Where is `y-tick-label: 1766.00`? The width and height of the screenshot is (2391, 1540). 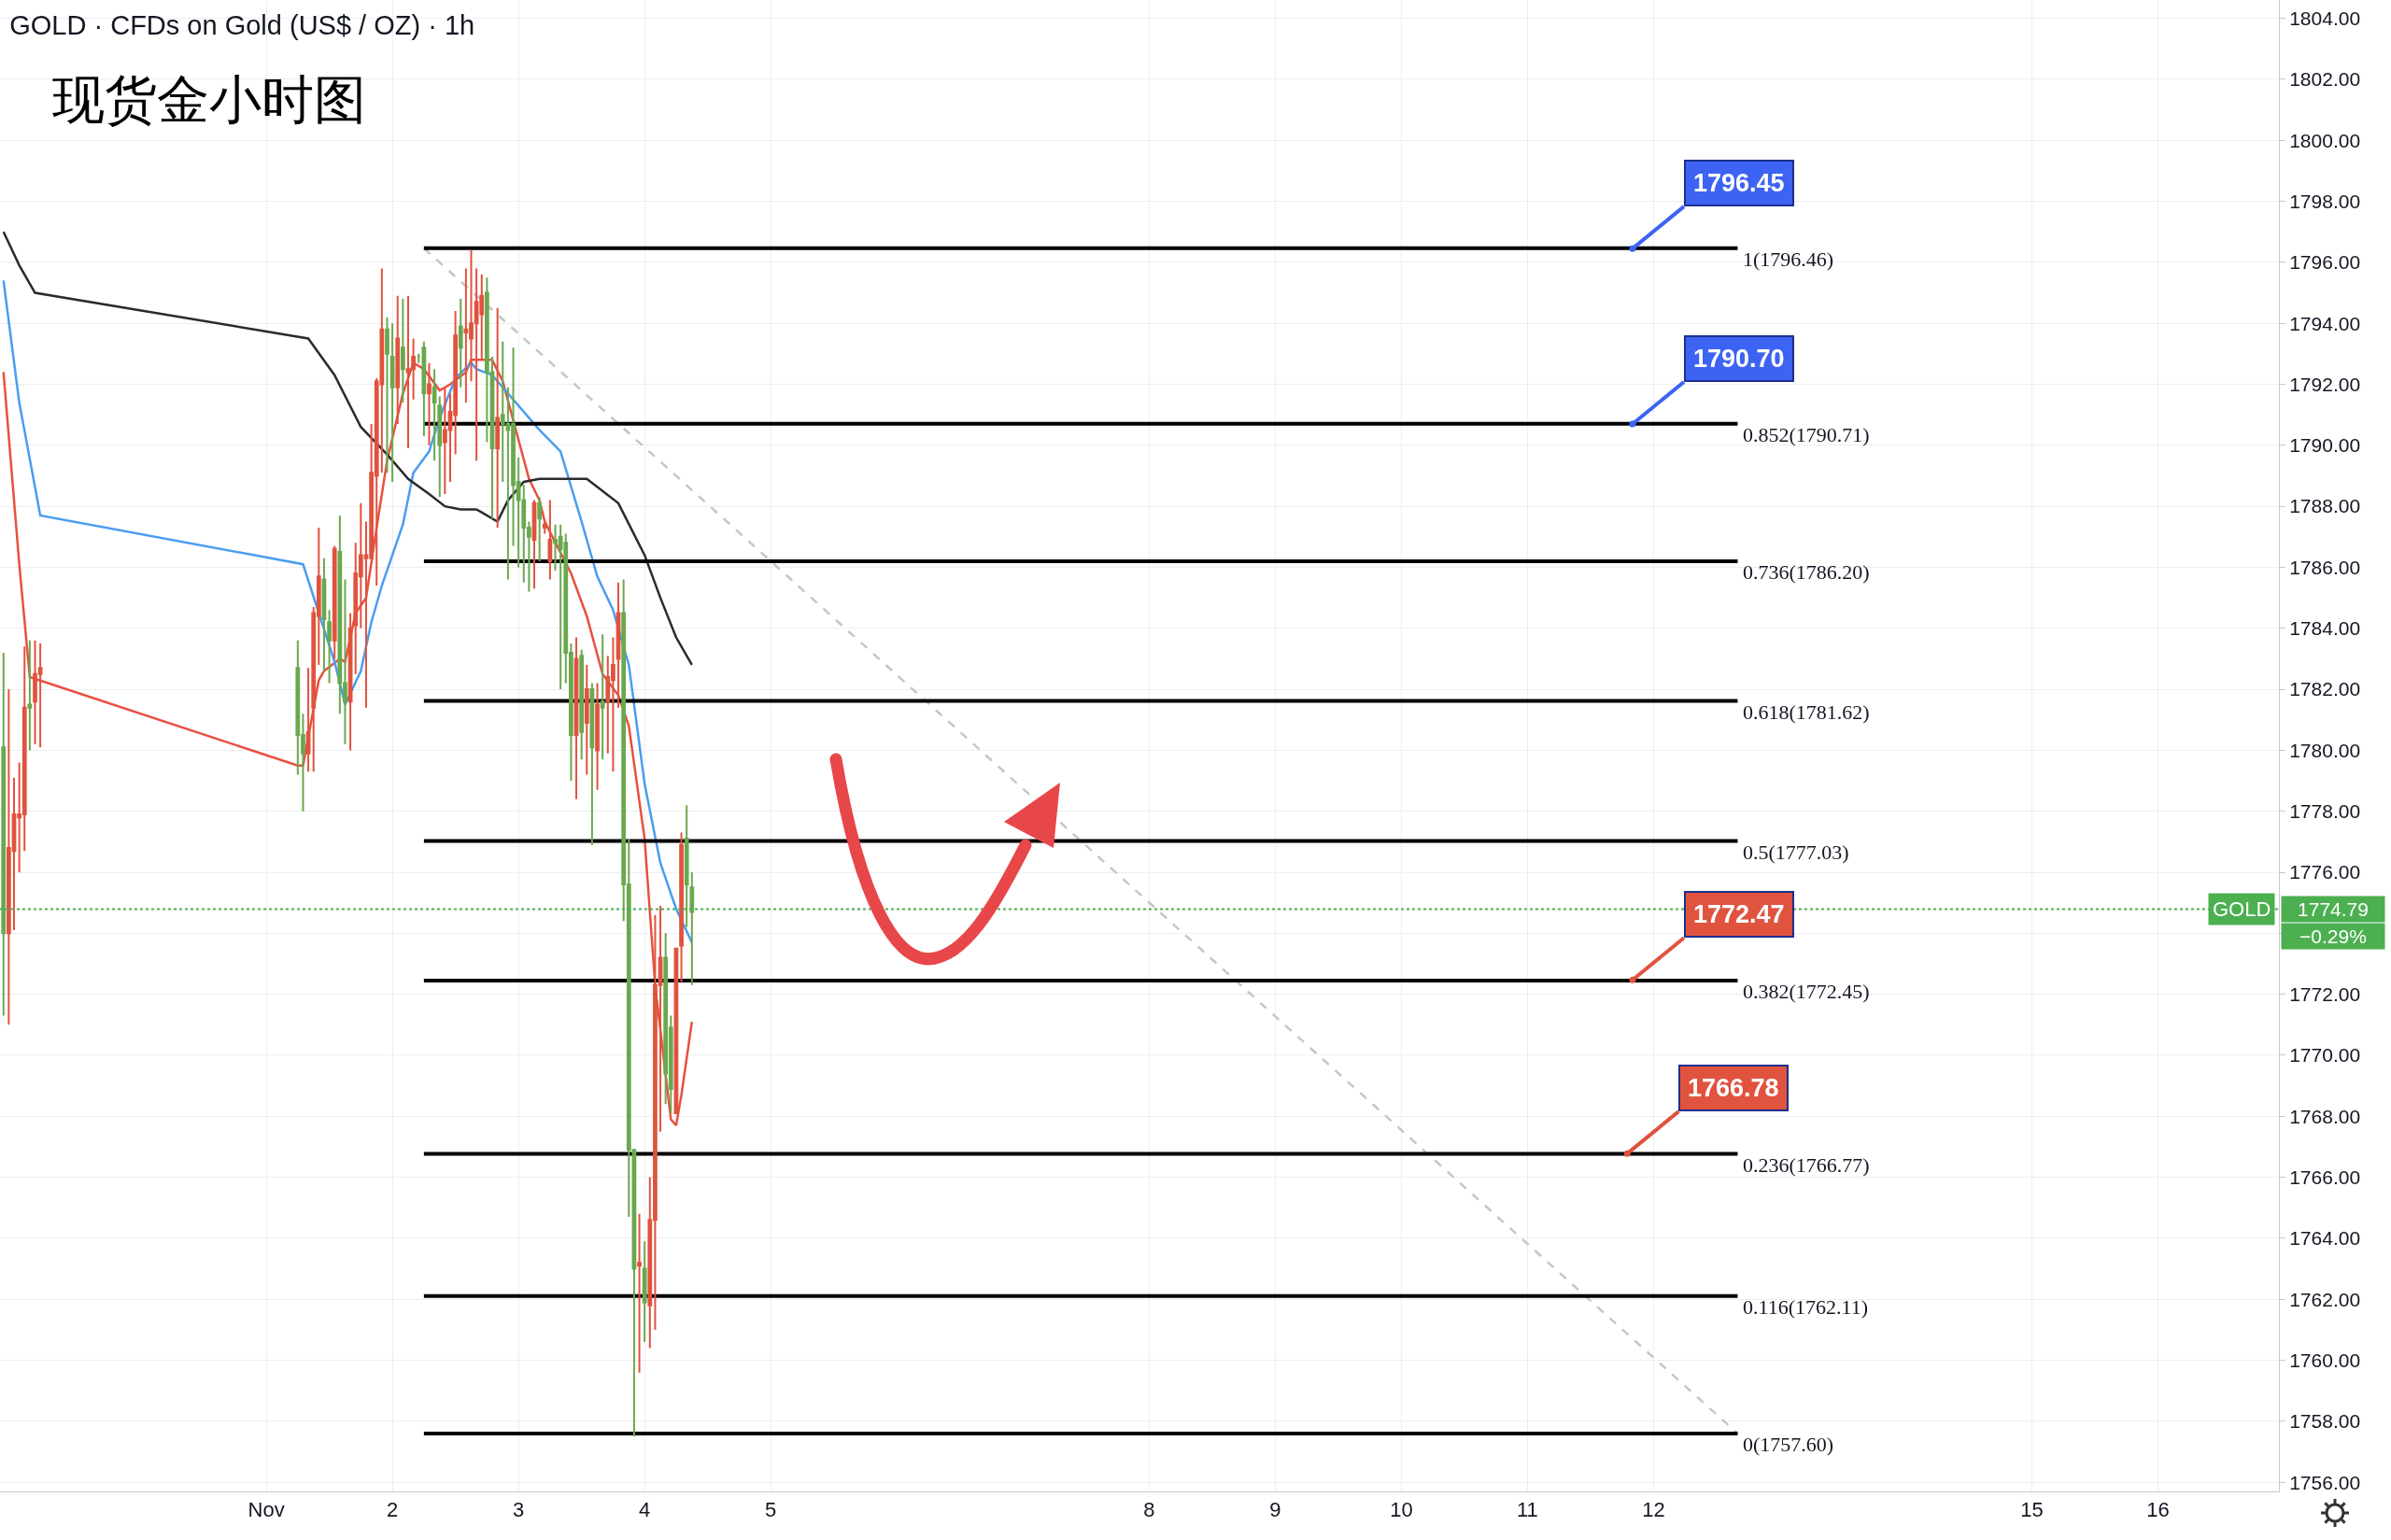 y-tick-label: 1766.00 is located at coordinates (2325, 1177).